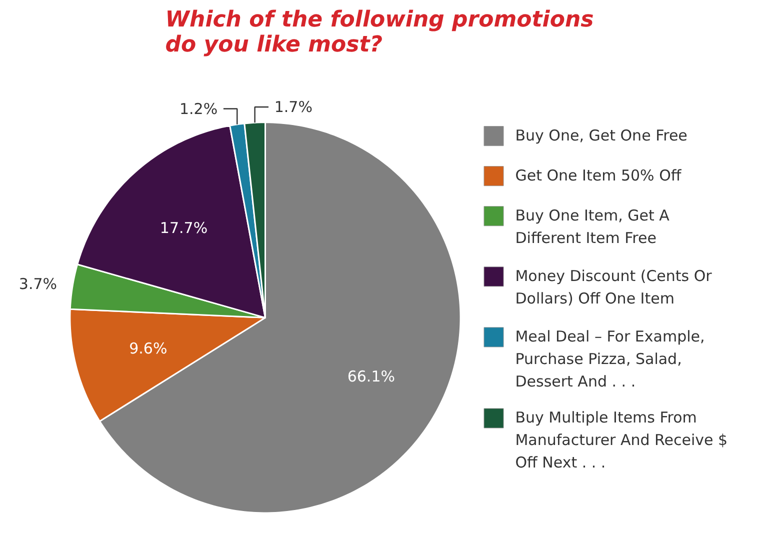  What do you see at coordinates (184, 228) in the screenshot?
I see `data-label: 17.7%` at bounding box center [184, 228].